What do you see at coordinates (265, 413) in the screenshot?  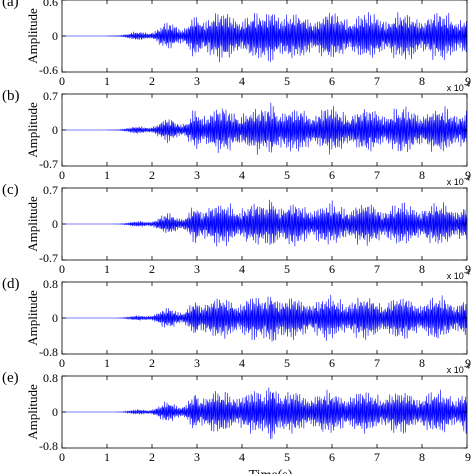 I see `signal-line-e` at bounding box center [265, 413].